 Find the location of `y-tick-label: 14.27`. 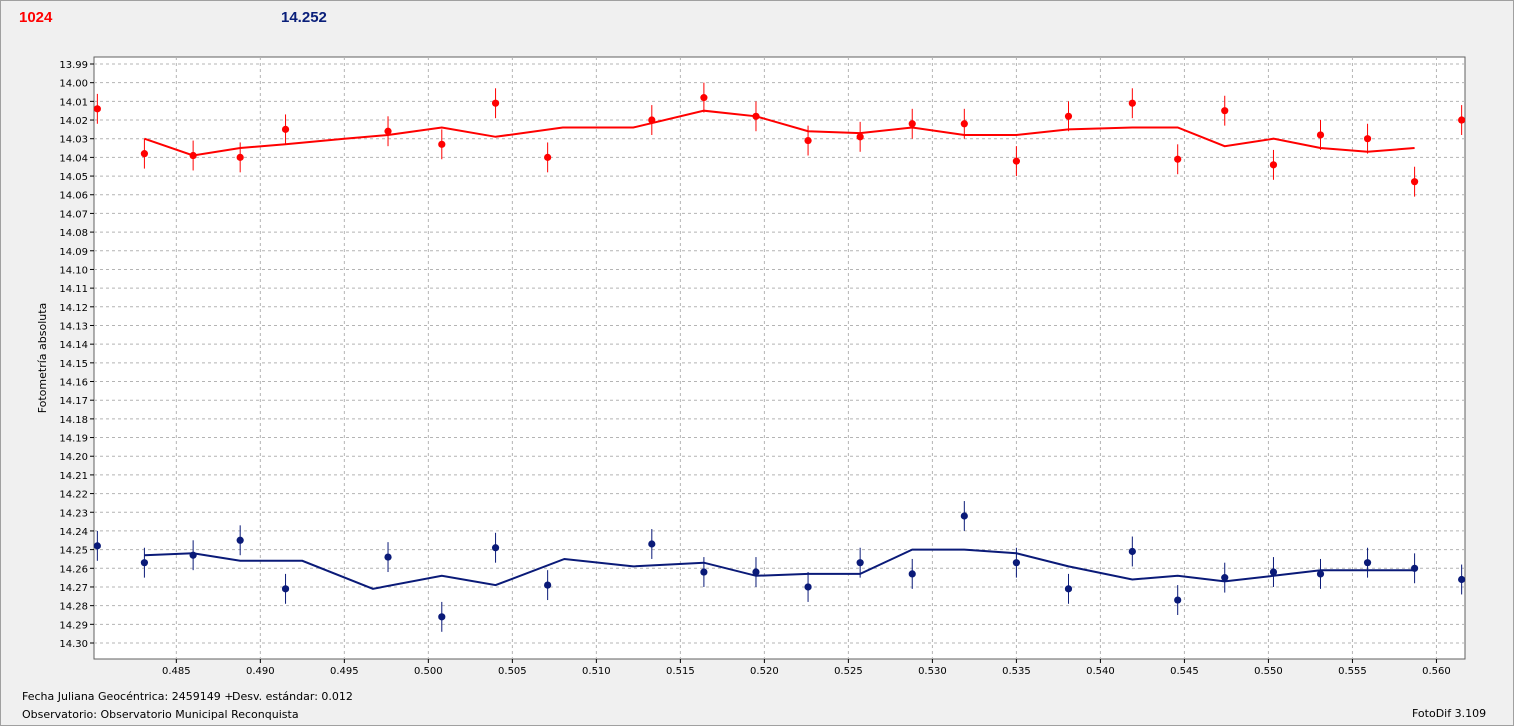

y-tick-label: 14.27 is located at coordinates (73, 588).